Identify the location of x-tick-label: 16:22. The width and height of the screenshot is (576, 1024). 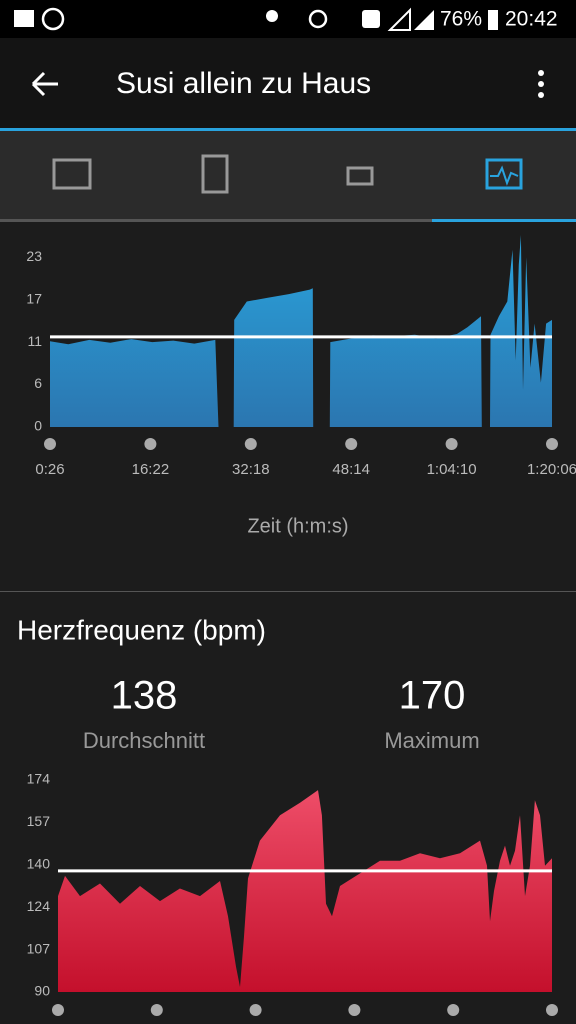
(151, 469).